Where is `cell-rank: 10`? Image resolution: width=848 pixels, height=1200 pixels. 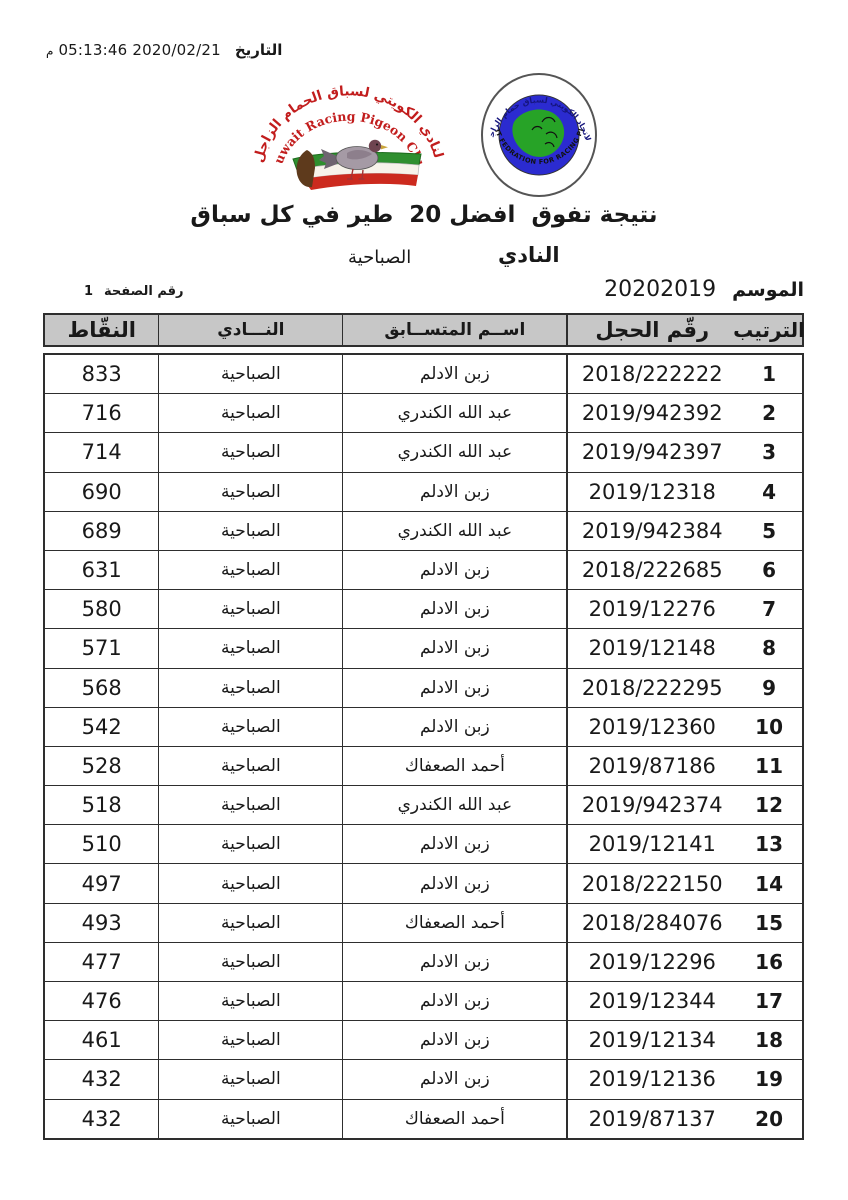
cell-rank: 10 is located at coordinates (769, 726).